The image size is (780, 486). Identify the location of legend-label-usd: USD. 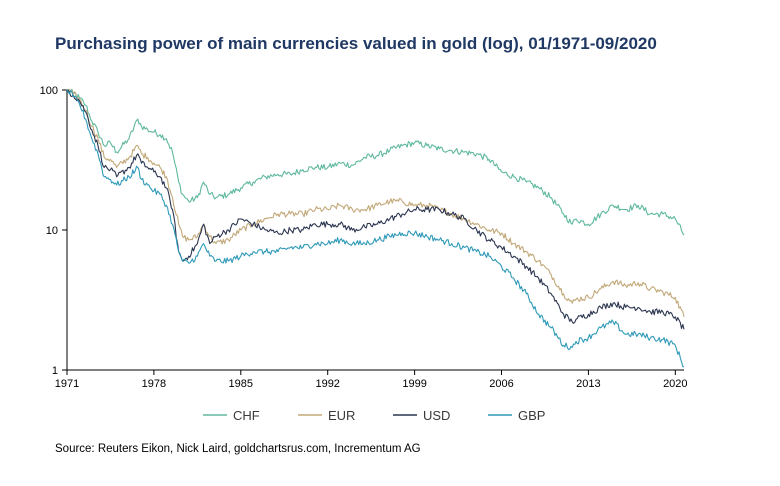
(436, 415).